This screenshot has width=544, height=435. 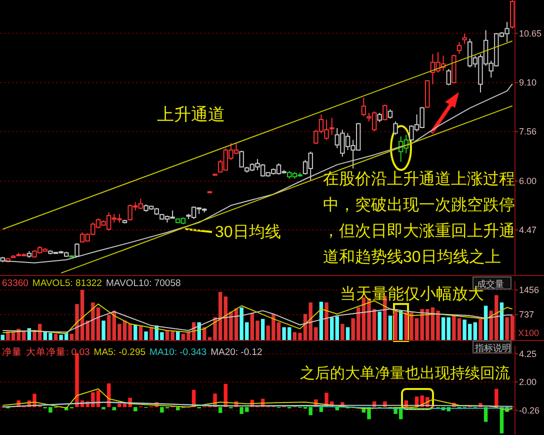 What do you see at coordinates (528, 131) in the screenshot?
I see `y-tick-label: 7.56` at bounding box center [528, 131].